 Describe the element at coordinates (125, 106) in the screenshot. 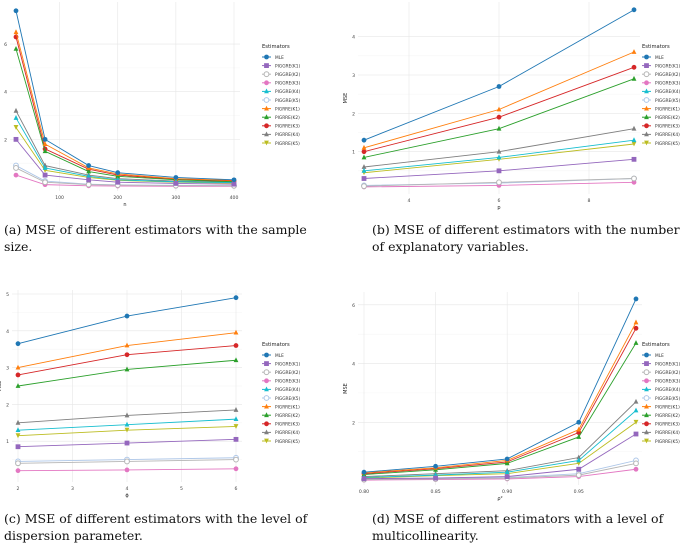

I see `series-line-r1` at that location.